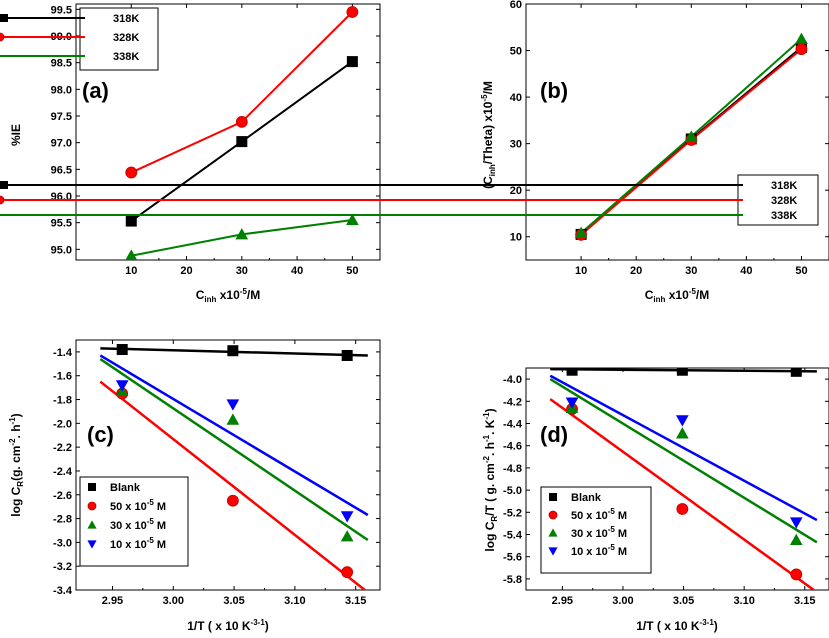  Describe the element at coordinates (743, 601) in the screenshot. I see `x-tick-label: 3.10` at that location.